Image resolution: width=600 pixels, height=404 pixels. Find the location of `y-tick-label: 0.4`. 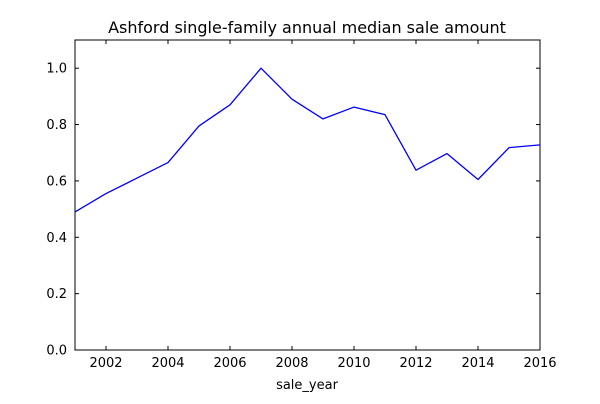

y-tick-label: 0.4 is located at coordinates (56, 238).